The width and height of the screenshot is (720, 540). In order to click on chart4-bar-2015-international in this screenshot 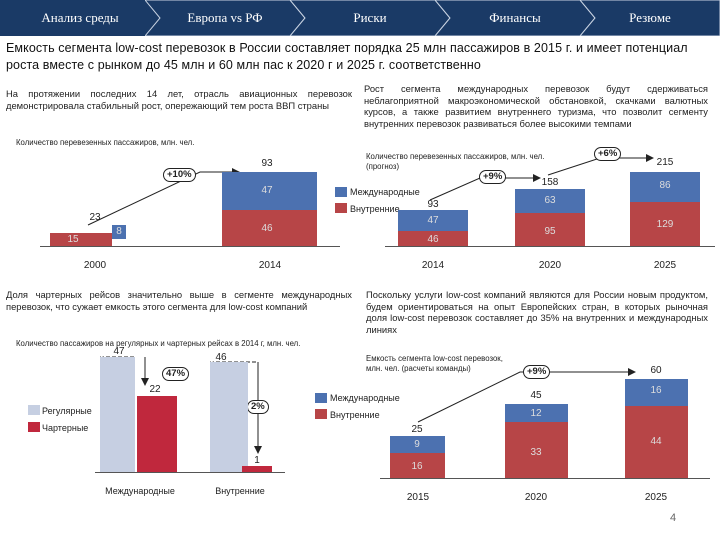, I will do `click(417, 444)`.